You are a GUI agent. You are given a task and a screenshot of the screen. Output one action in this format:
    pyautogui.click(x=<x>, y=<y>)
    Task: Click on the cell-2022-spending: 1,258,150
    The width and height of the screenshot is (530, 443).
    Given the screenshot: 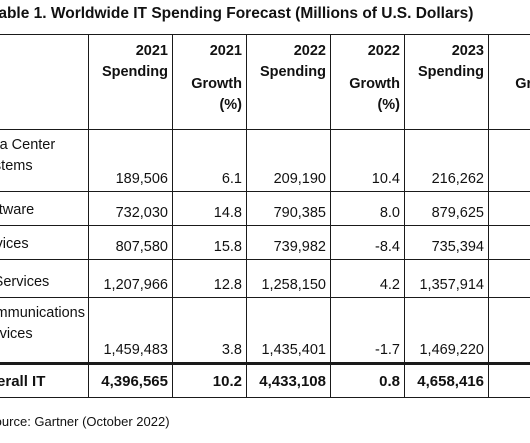 What is the action you would take?
    pyautogui.click(x=288, y=278)
    